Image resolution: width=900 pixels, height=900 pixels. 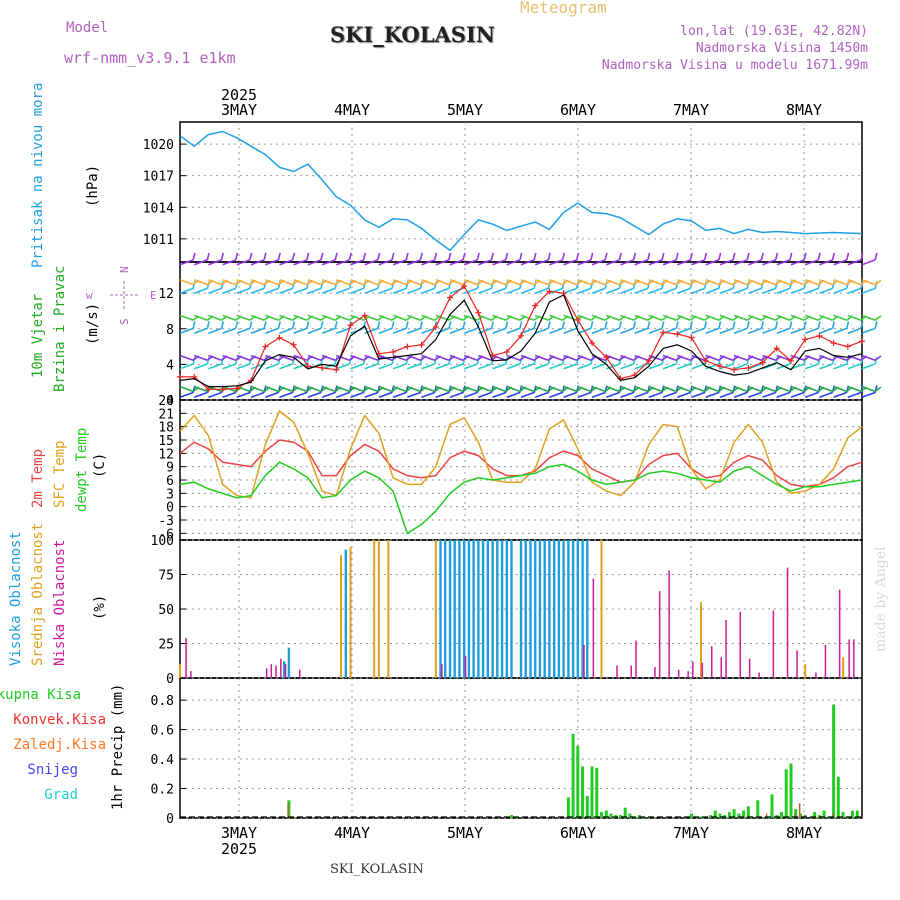 I want to click on ytick-label-temperature-1: -3, so click(x=166, y=521).